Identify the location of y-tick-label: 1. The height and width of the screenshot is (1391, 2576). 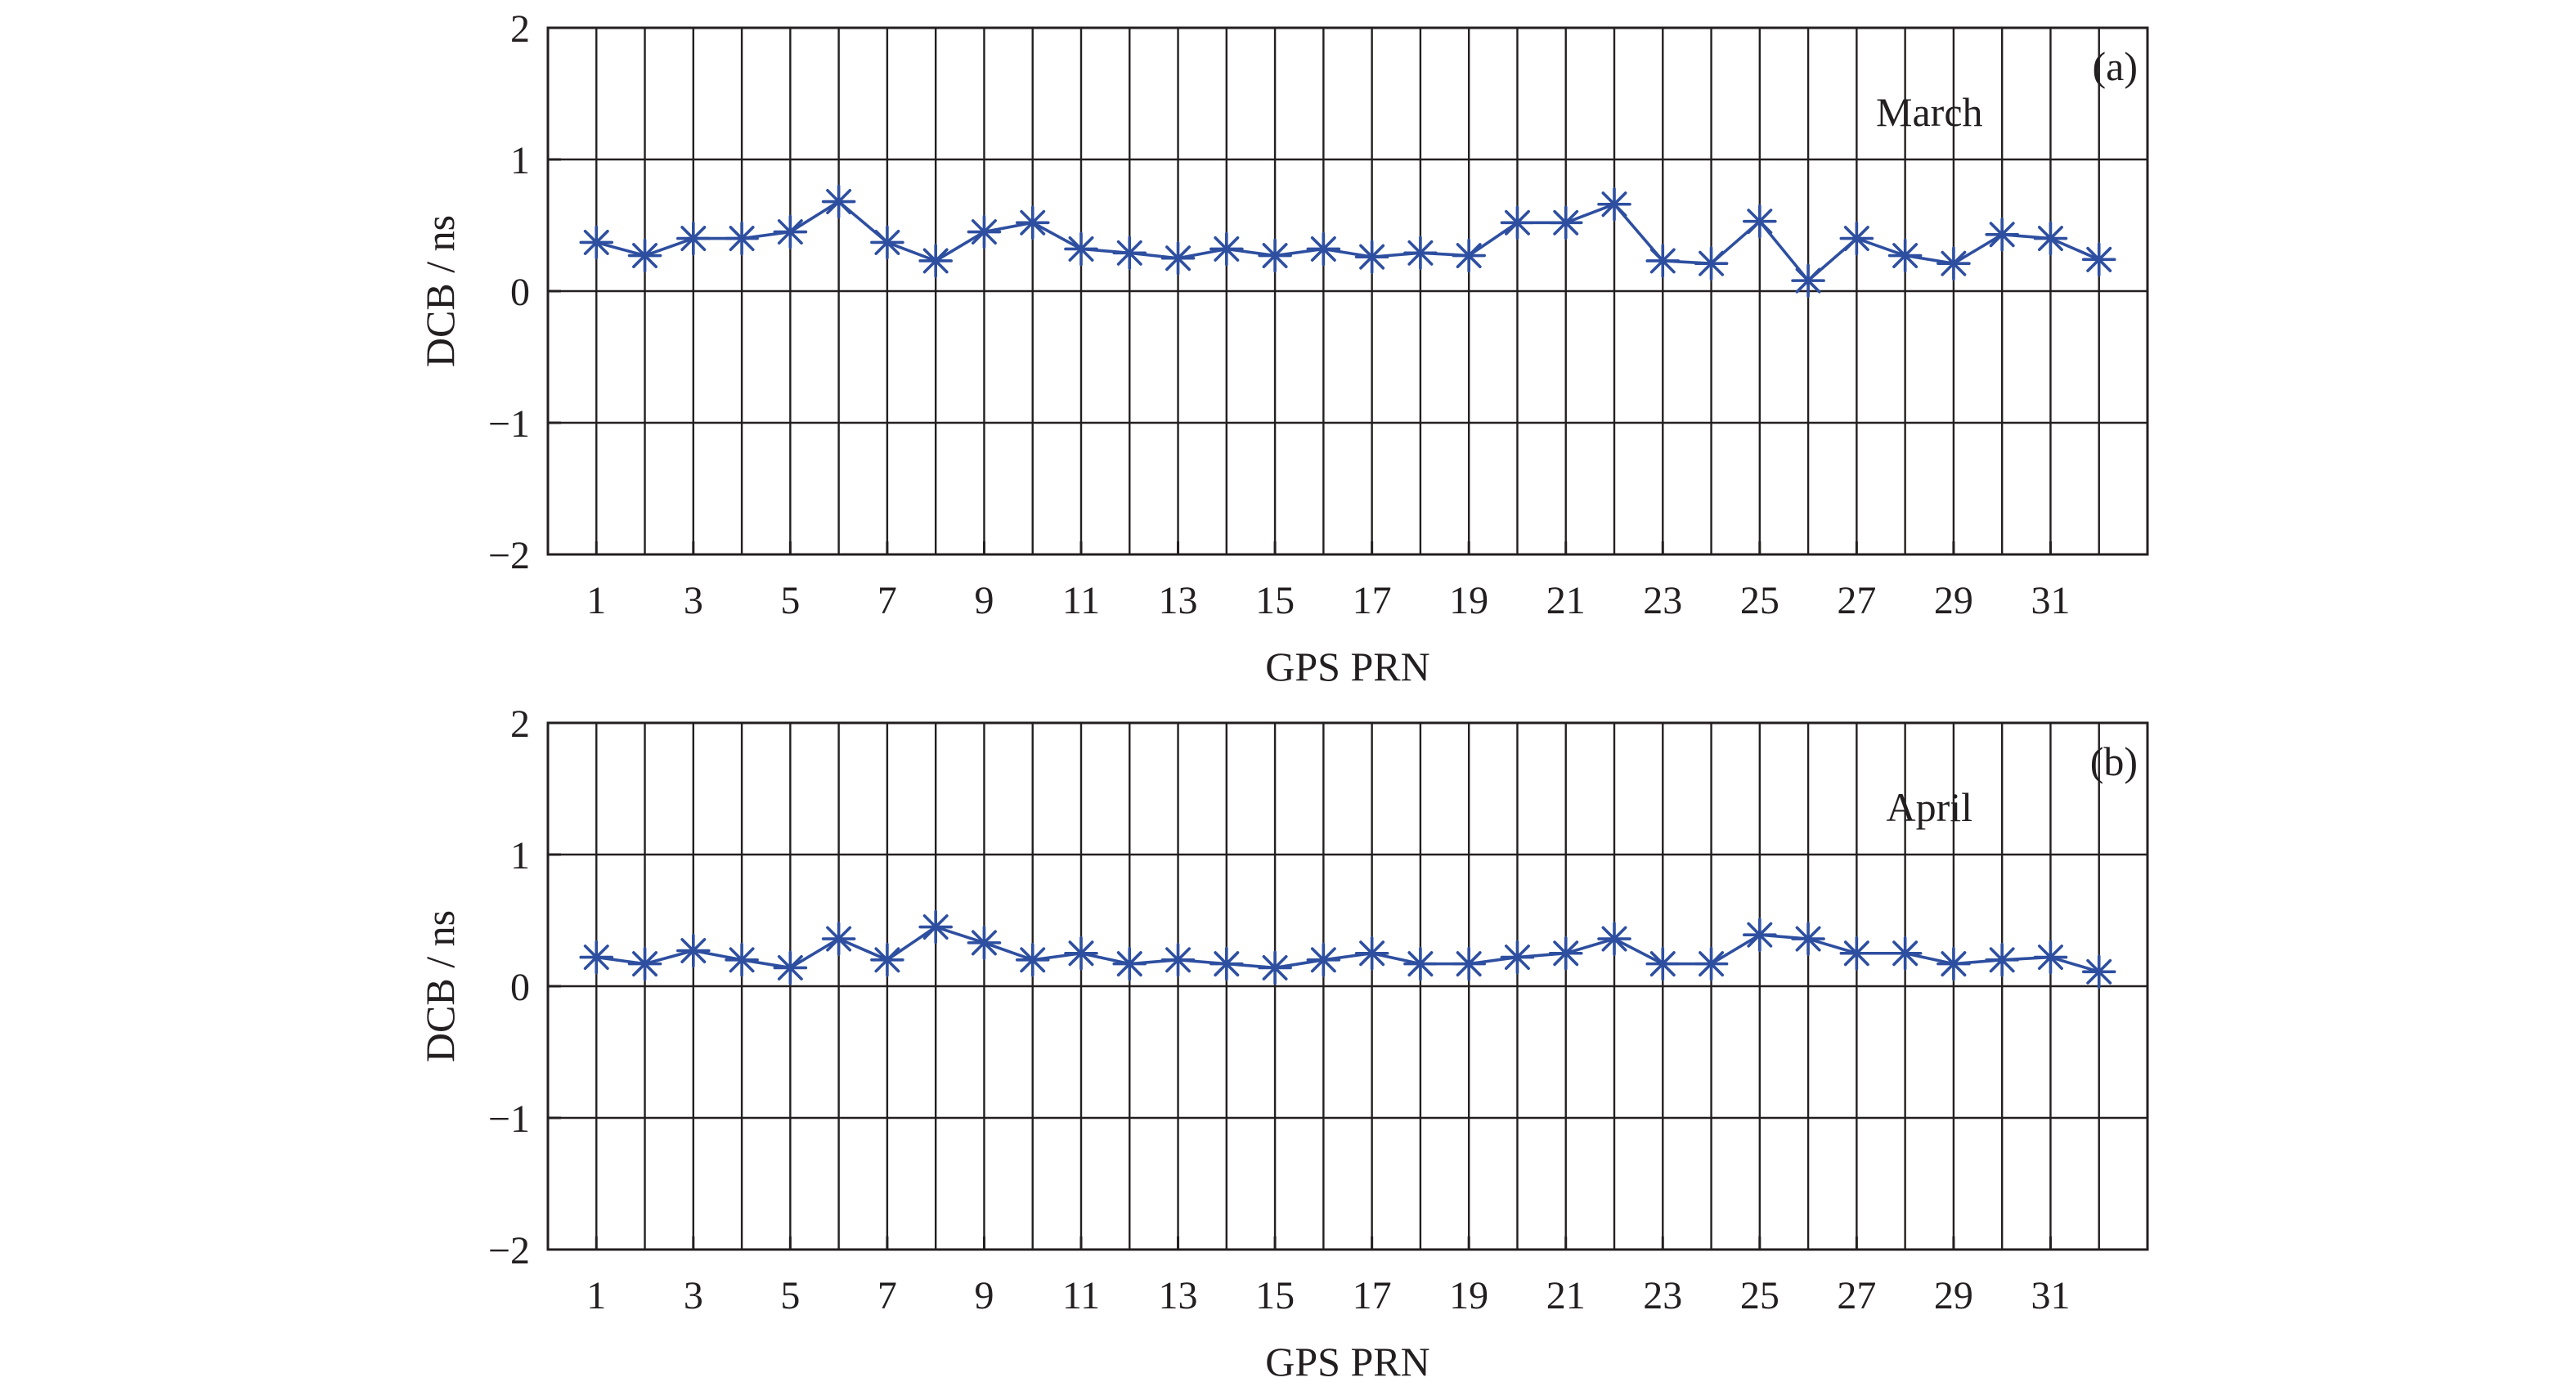
(520, 160).